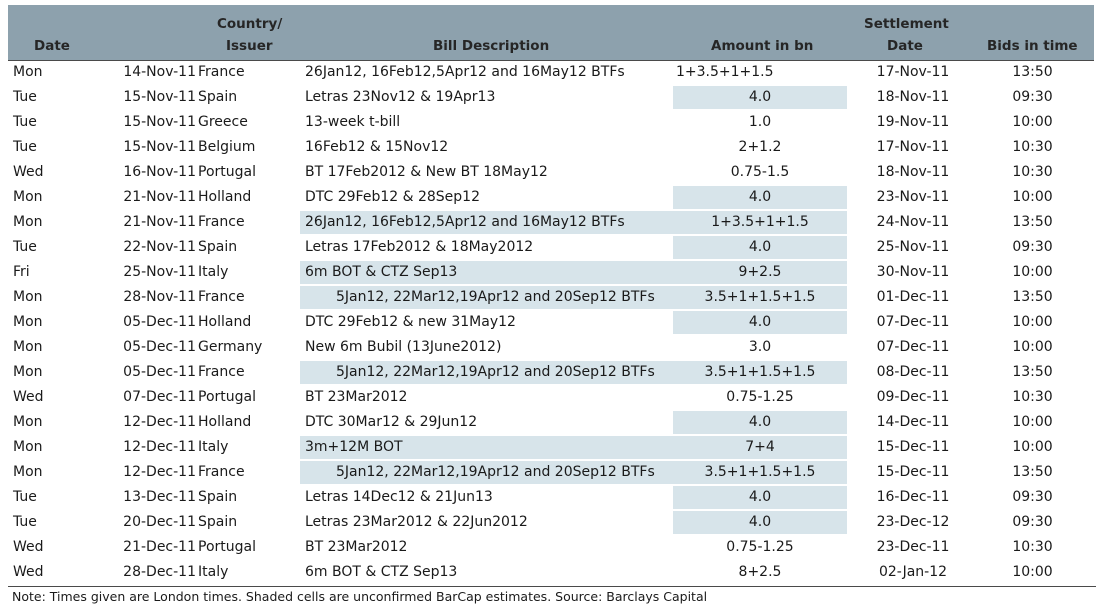 Image resolution: width=1104 pixels, height=615 pixels. Describe the element at coordinates (913, 297) in the screenshot. I see `cell-settlement-date: 01-Dec-11` at that location.